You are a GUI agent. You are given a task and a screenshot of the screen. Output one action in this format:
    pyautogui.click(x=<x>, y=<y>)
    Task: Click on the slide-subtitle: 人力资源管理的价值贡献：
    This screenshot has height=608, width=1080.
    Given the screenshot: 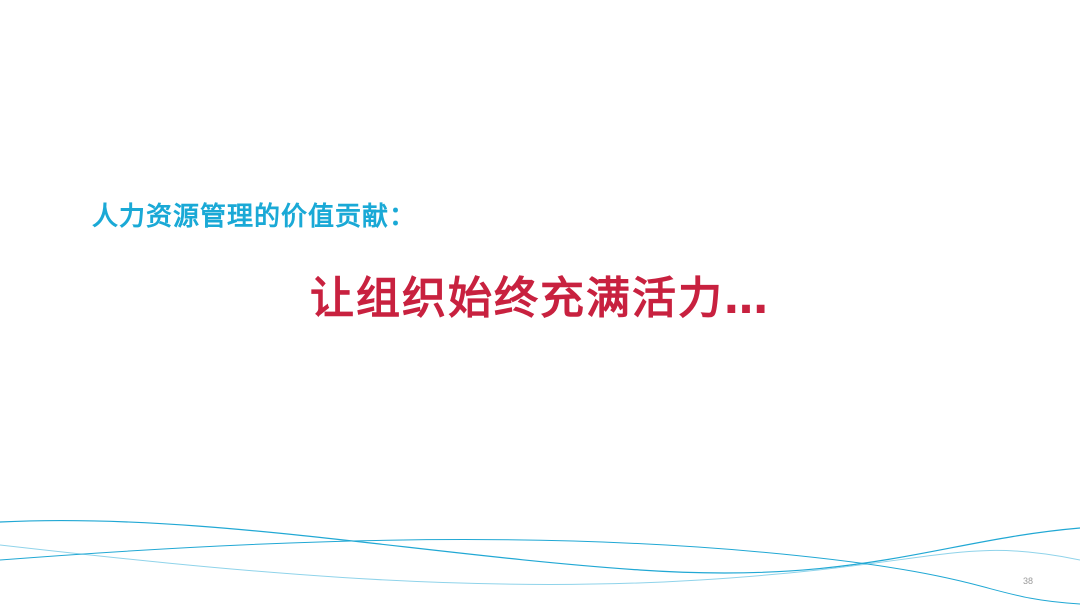 What is the action you would take?
    pyautogui.click(x=254, y=217)
    